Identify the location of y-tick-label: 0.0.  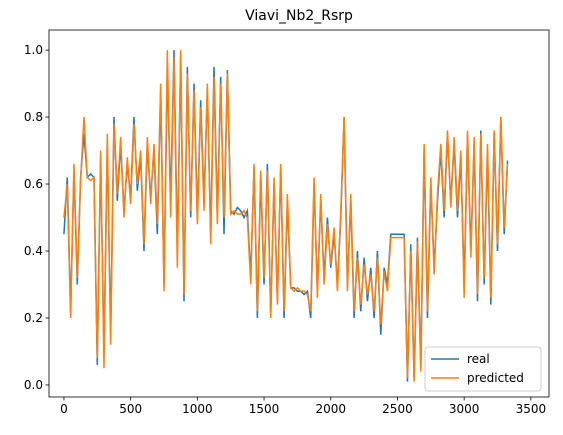
(33, 385).